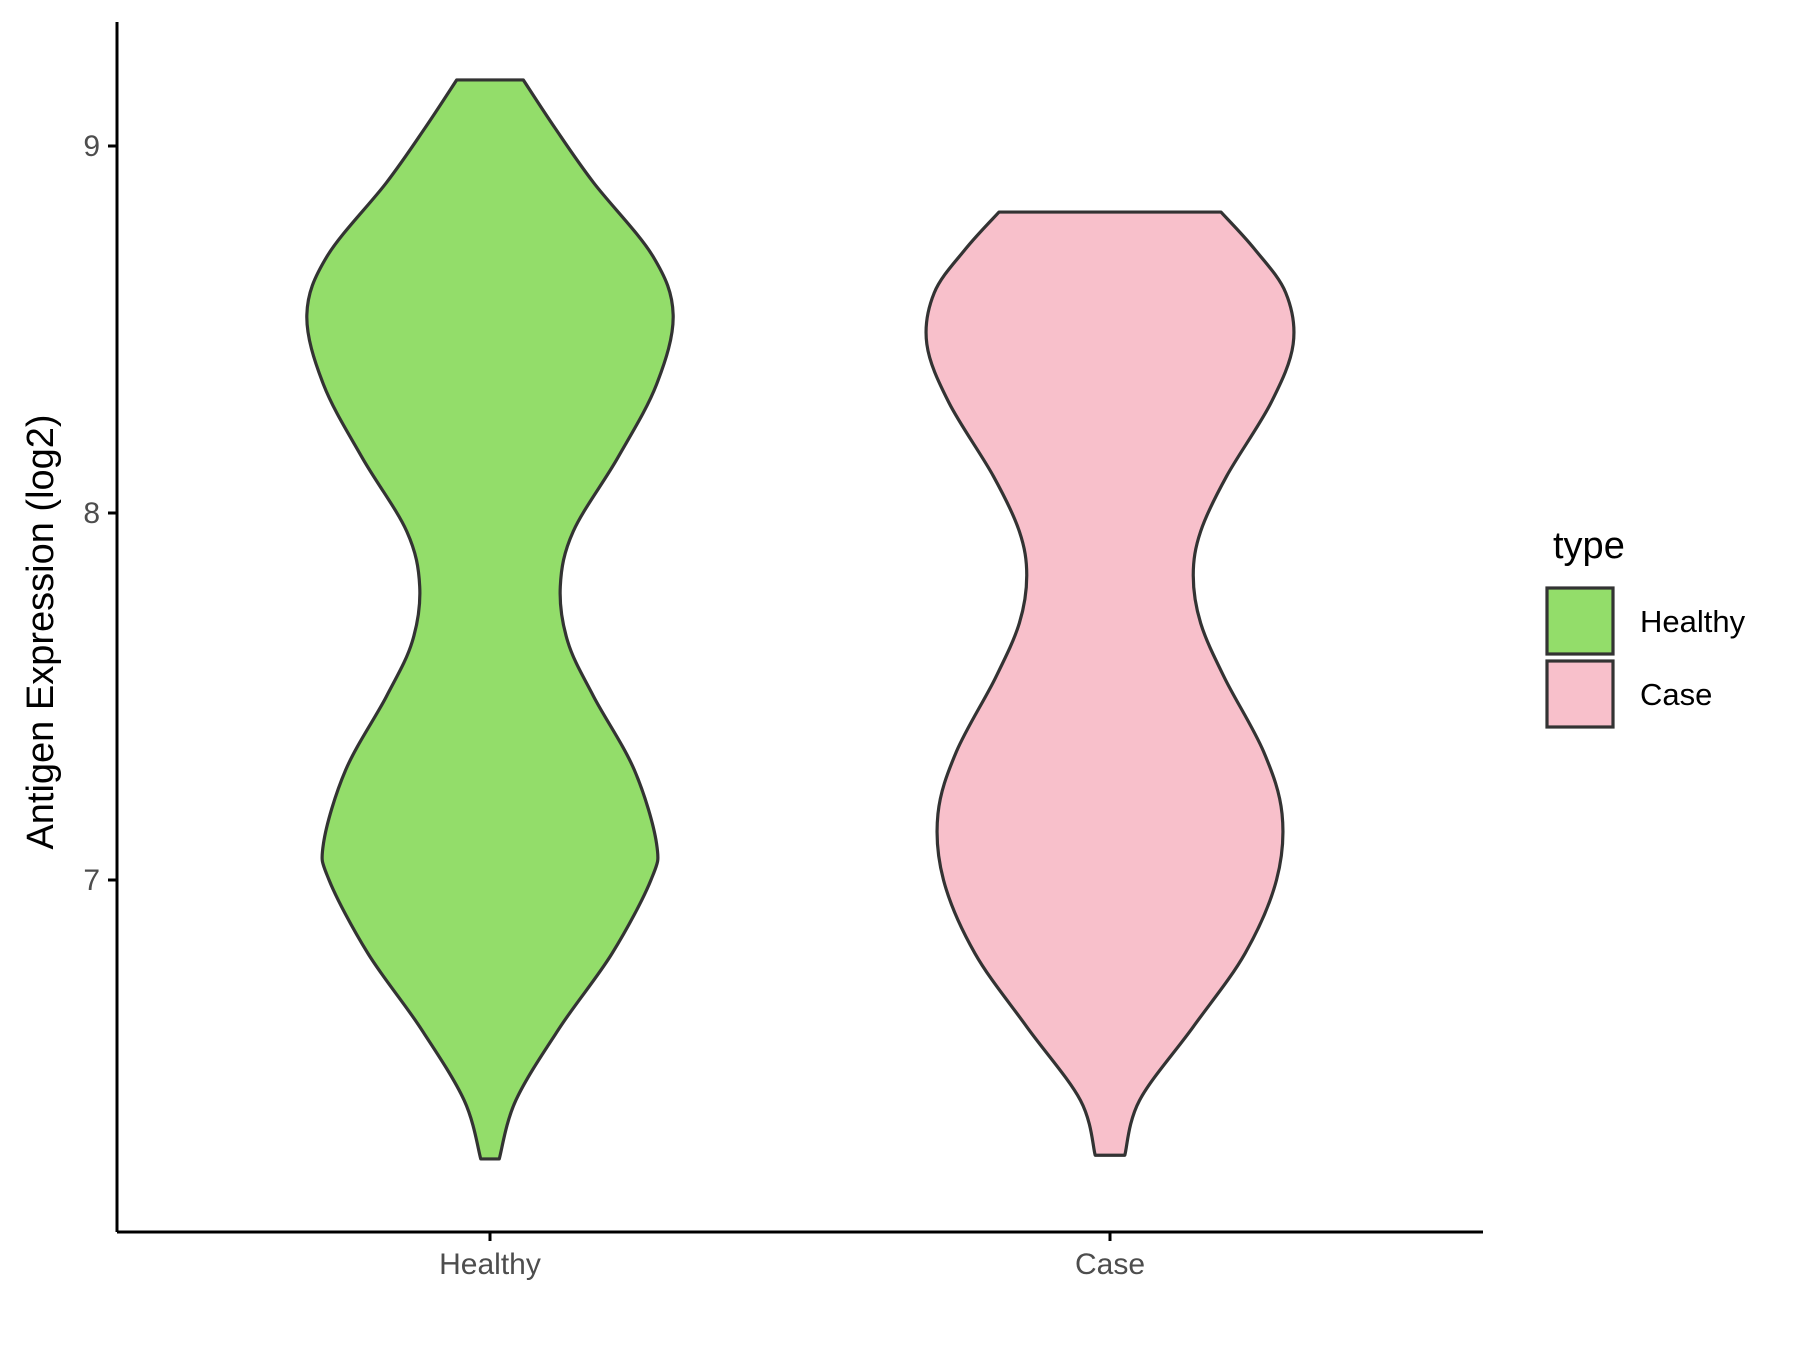 The width and height of the screenshot is (1800, 1350). What do you see at coordinates (792, 1256) in the screenshot?
I see `x-ticks: Healthy Case` at bounding box center [792, 1256].